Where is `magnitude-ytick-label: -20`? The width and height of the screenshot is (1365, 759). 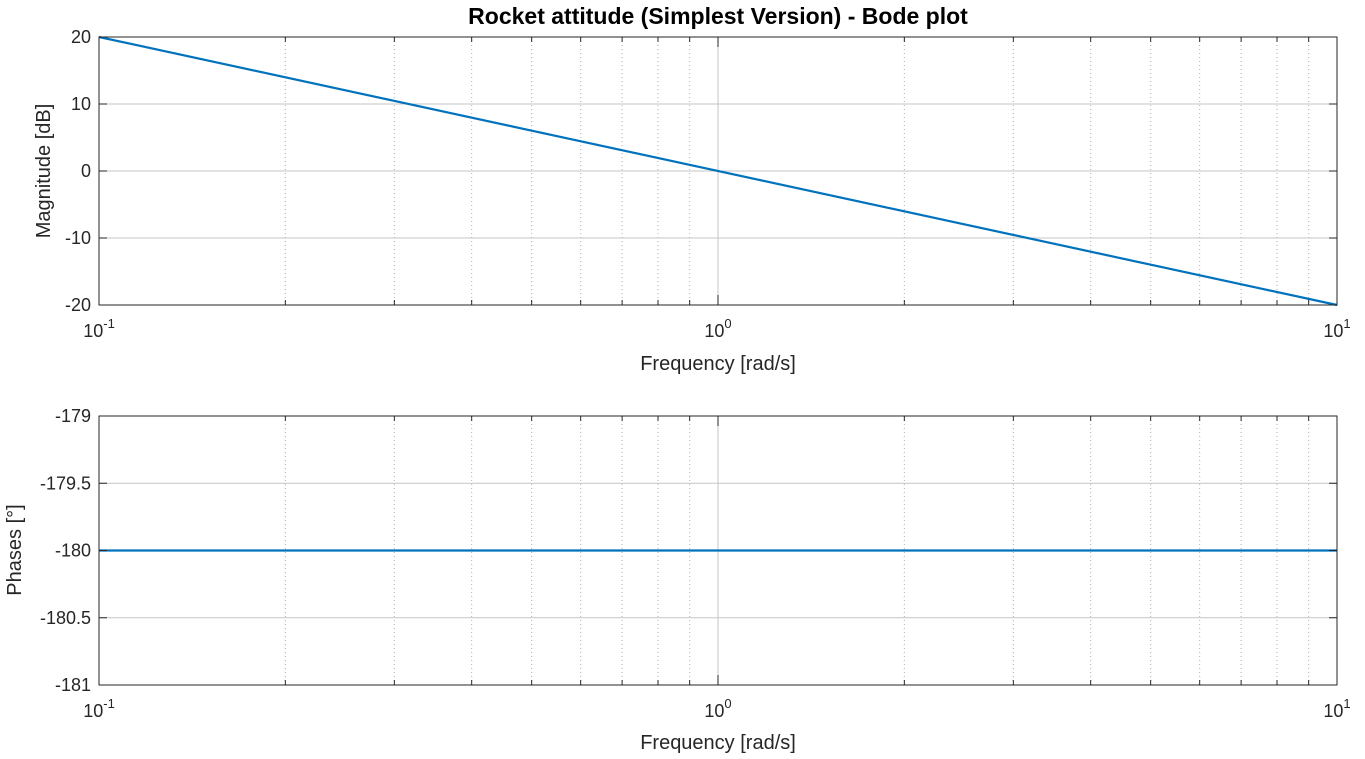 magnitude-ytick-label: -20 is located at coordinates (78, 305).